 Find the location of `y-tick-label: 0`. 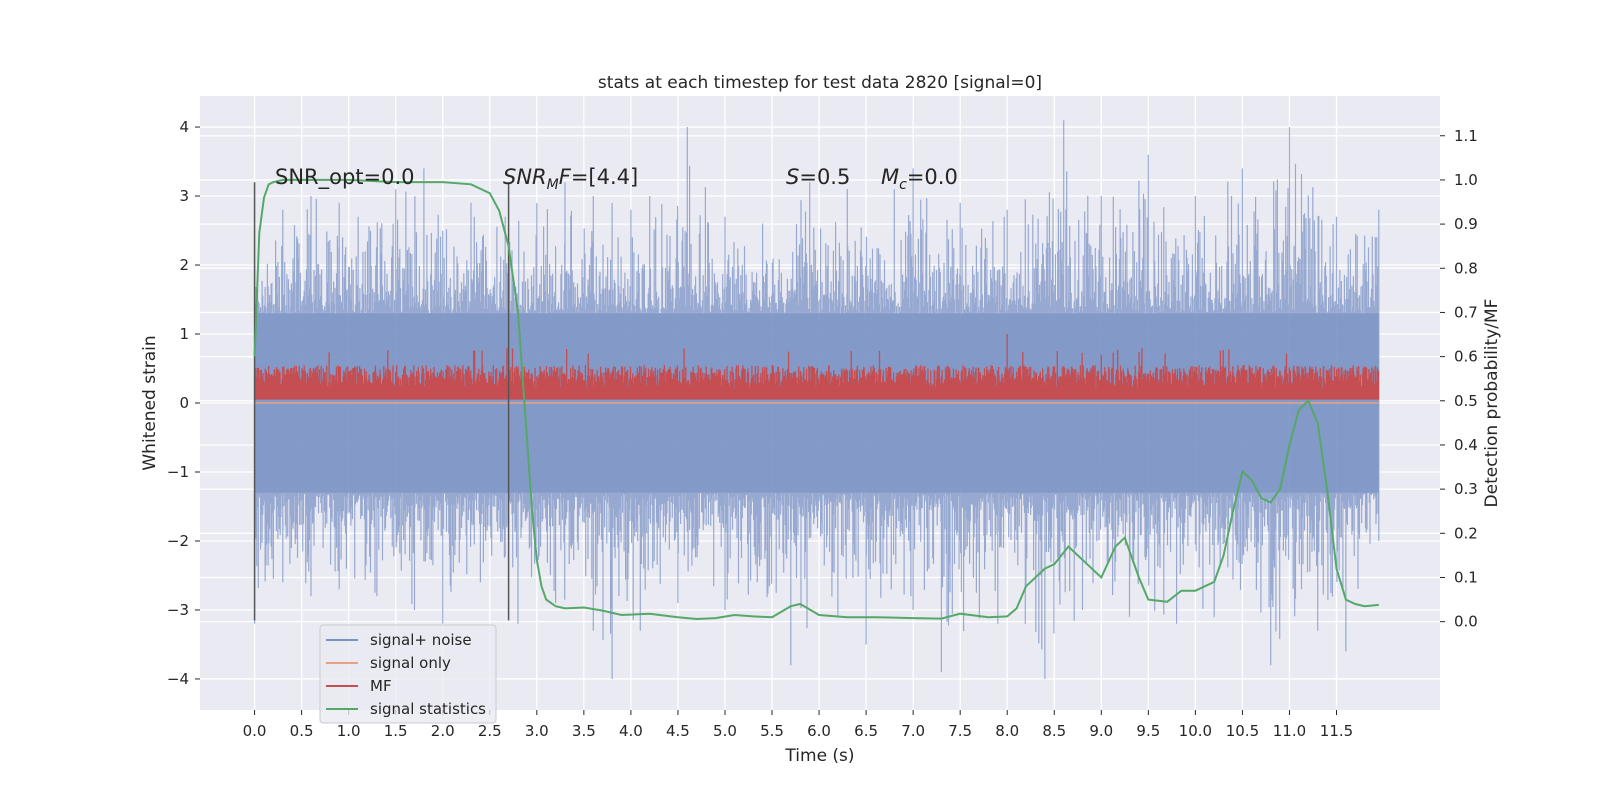

y-tick-label: 0 is located at coordinates (184, 403).